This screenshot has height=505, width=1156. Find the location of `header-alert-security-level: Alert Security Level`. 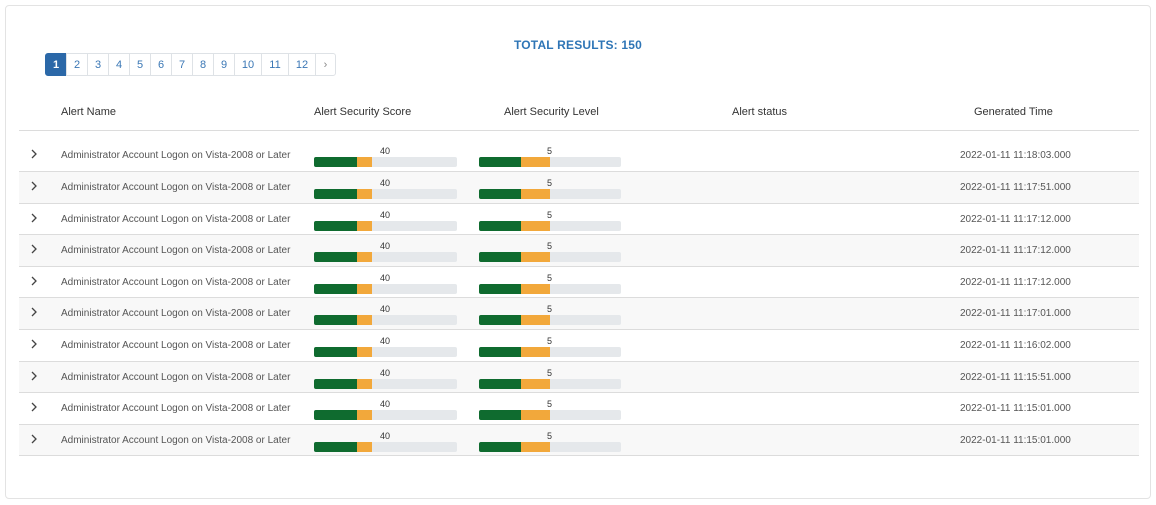

header-alert-security-level: Alert Security Level is located at coordinates (551, 112).